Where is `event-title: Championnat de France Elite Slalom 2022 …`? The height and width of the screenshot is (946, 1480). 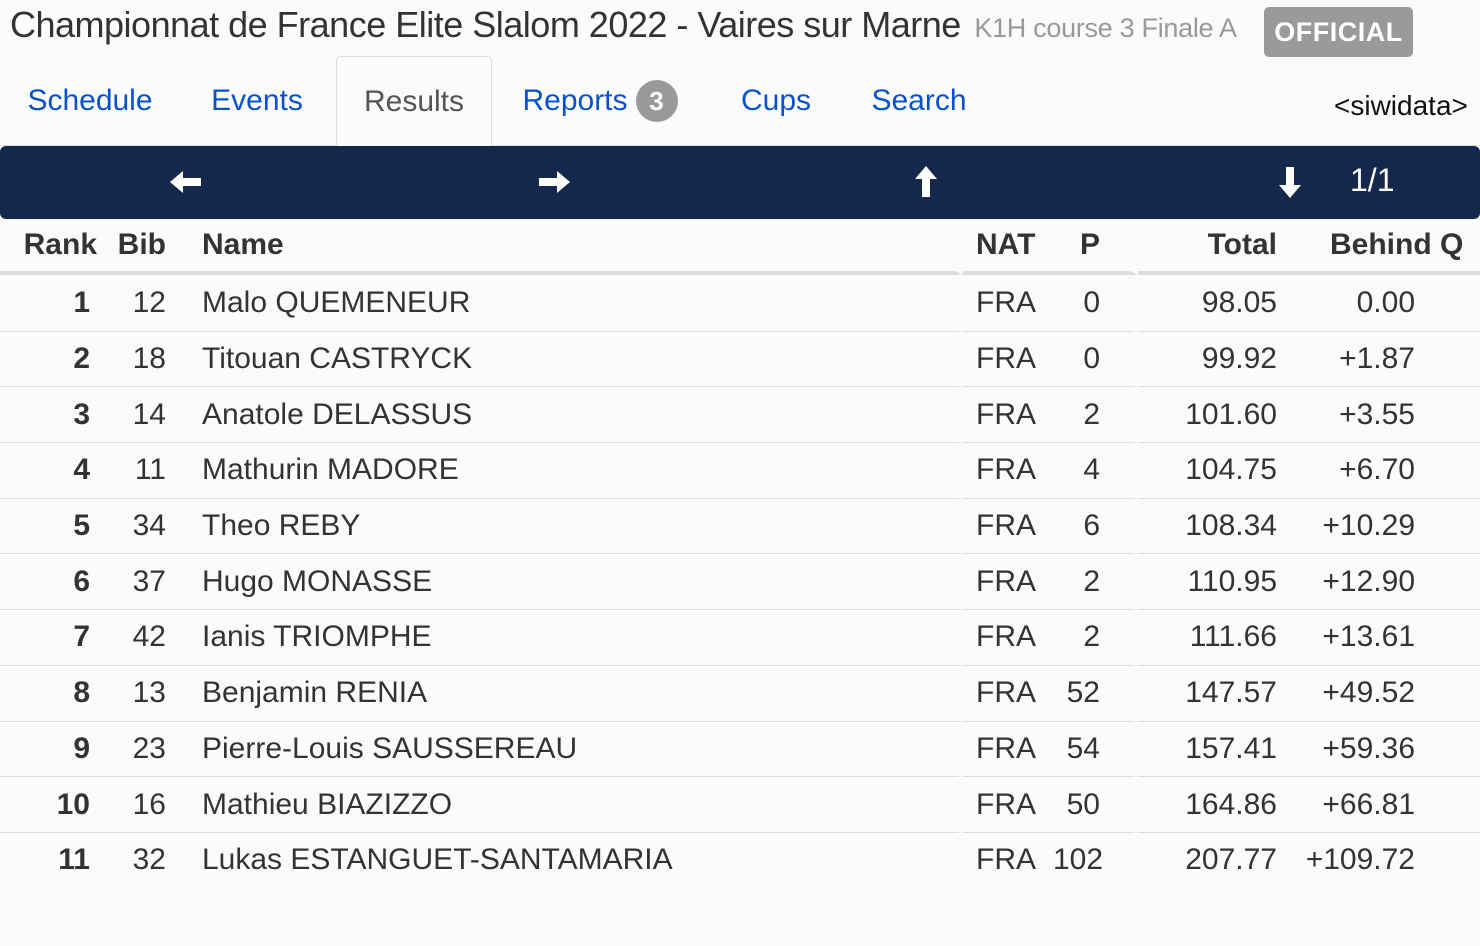 event-title: Championnat de France Elite Slalom 2022 … is located at coordinates (485, 24).